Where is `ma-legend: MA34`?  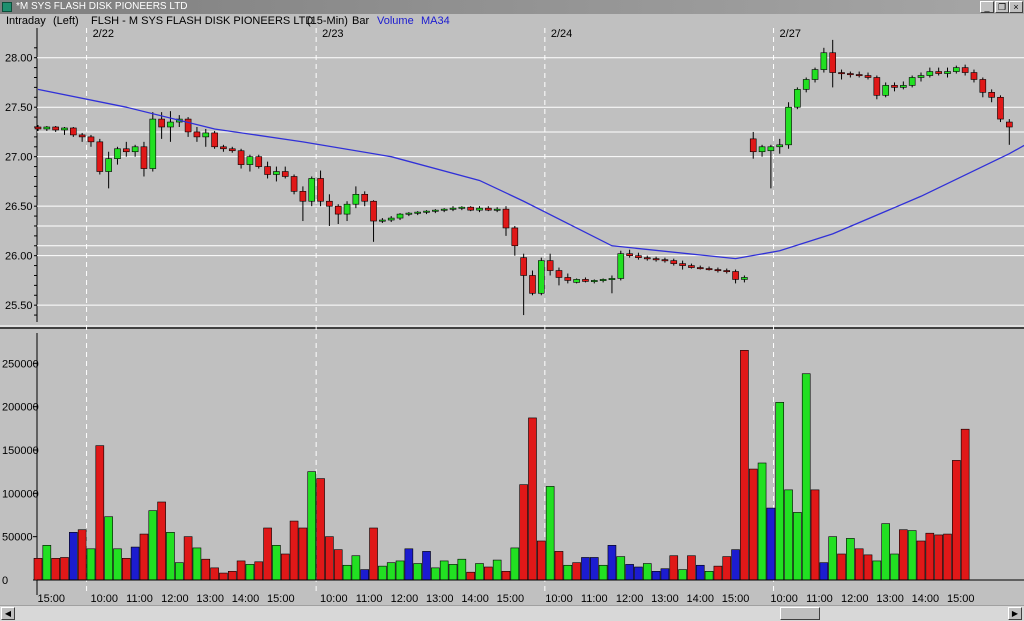
ma-legend: MA34 is located at coordinates (435, 21).